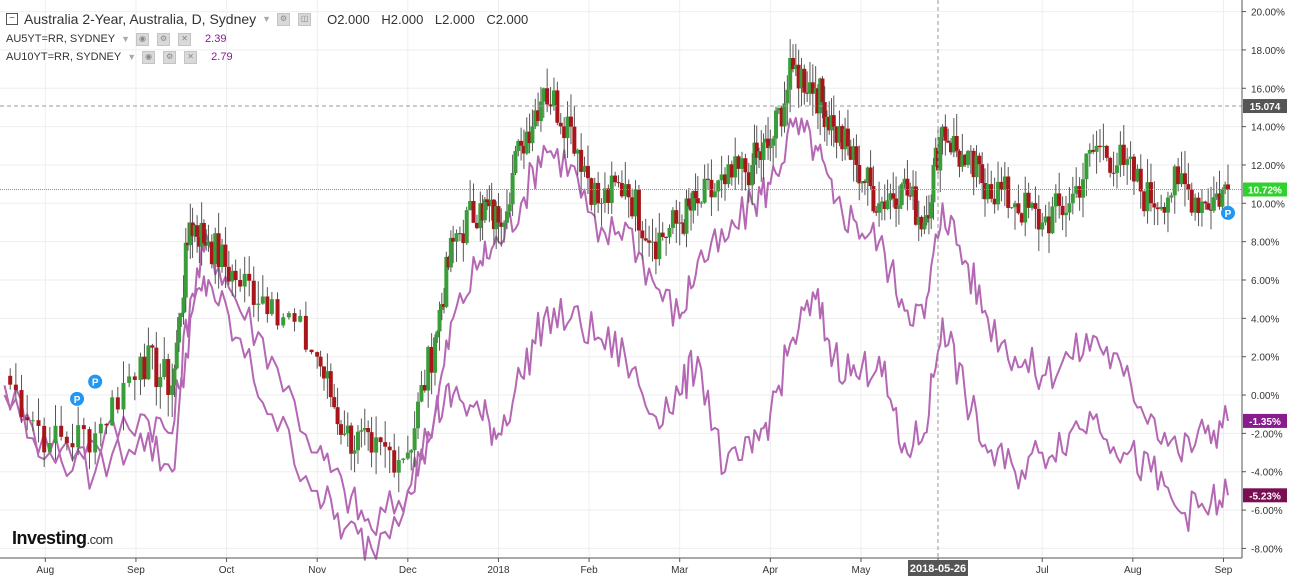 The height and width of the screenshot is (584, 1296). I want to click on logo-suffix: .com, so click(100, 539).